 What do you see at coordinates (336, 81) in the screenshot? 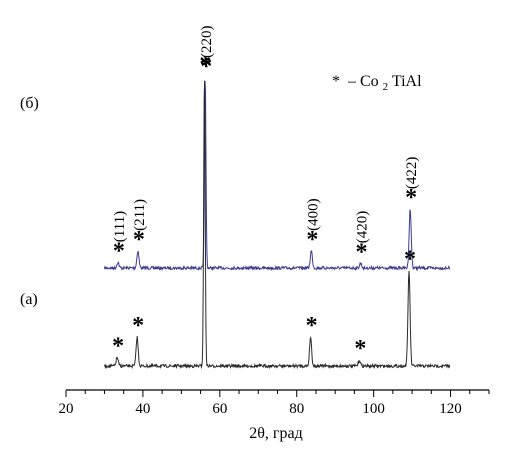
I see `legend-marker: *` at bounding box center [336, 81].